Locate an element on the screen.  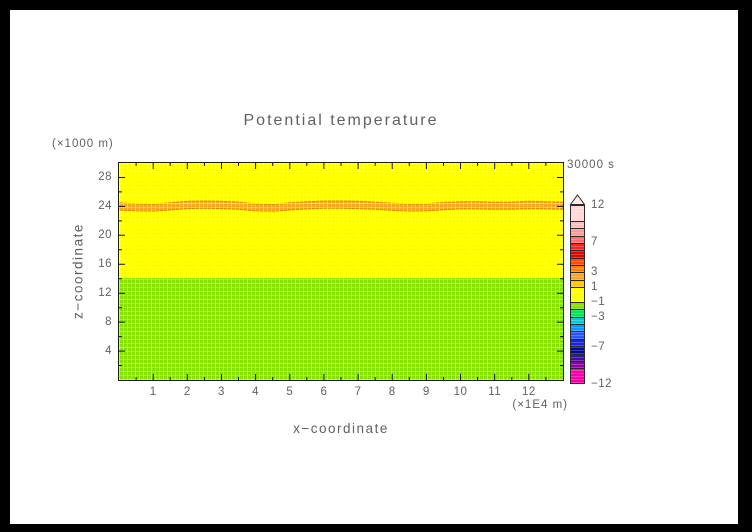
x-tick-label: 9 is located at coordinates (426, 392).